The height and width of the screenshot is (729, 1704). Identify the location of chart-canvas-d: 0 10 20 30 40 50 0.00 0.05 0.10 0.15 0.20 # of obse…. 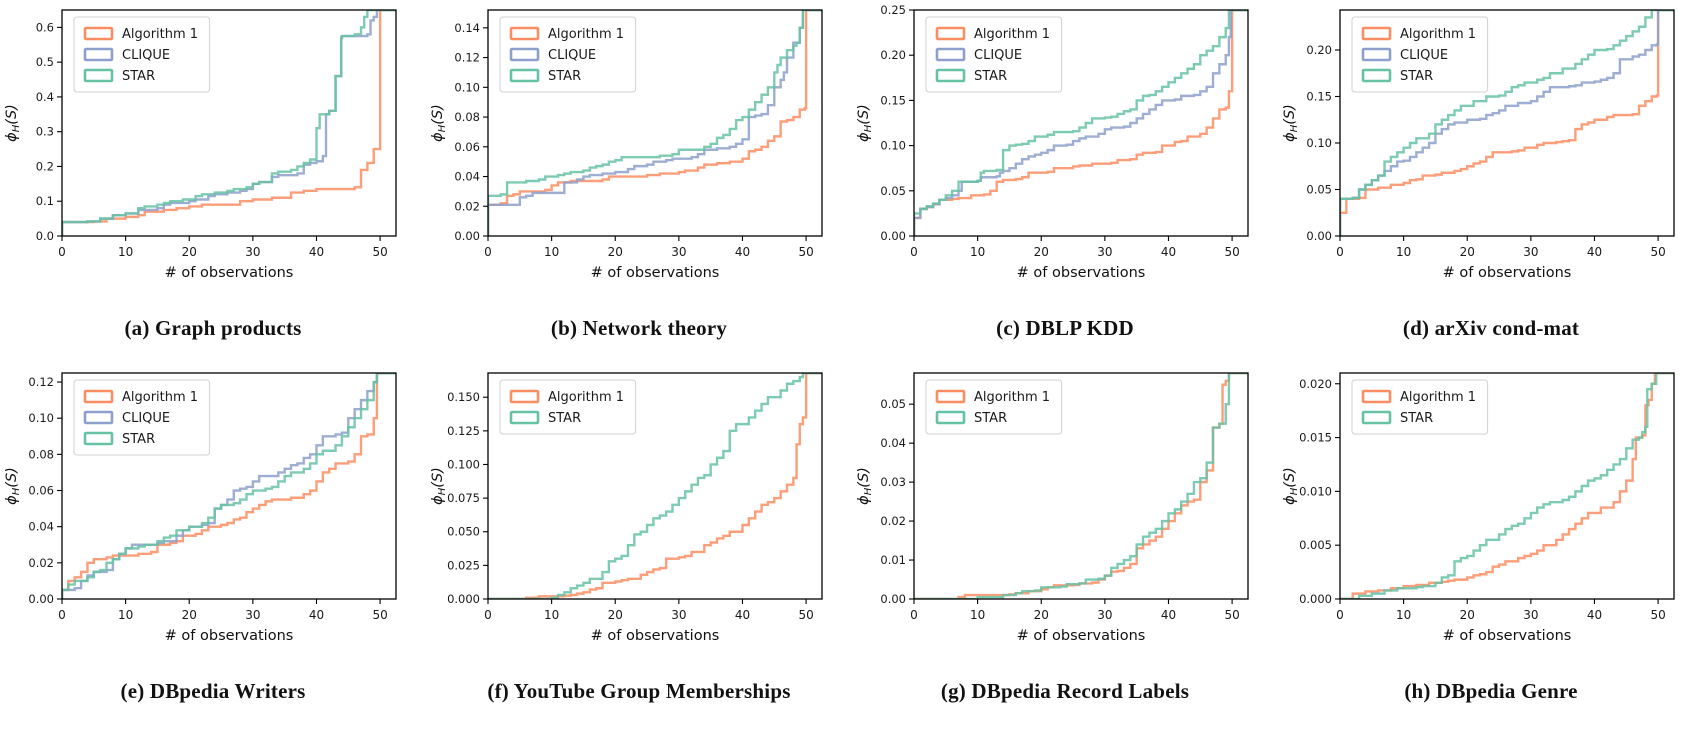
(1478, 145).